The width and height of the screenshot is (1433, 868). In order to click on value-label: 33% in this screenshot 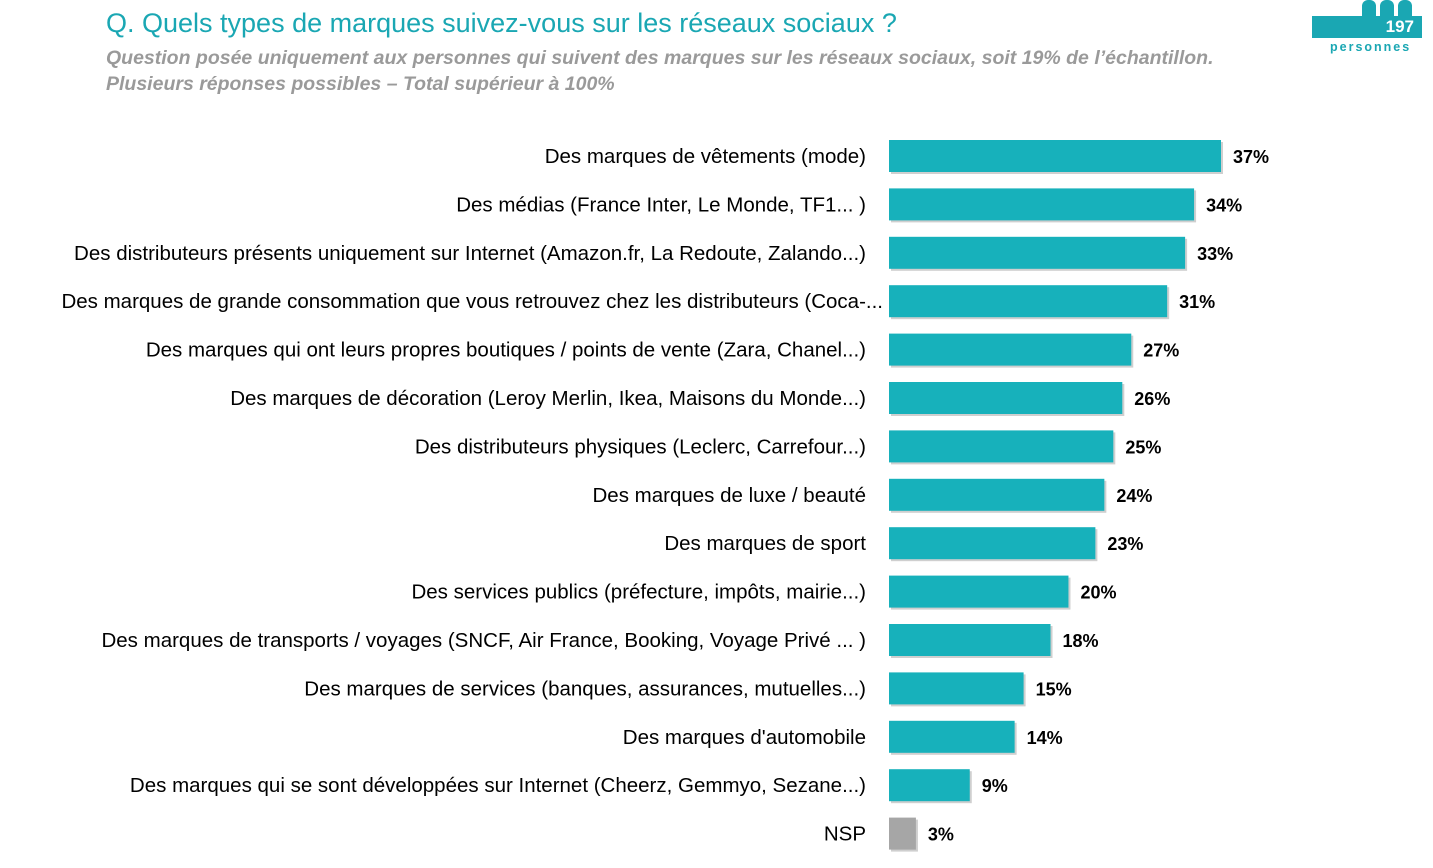, I will do `click(1215, 254)`.